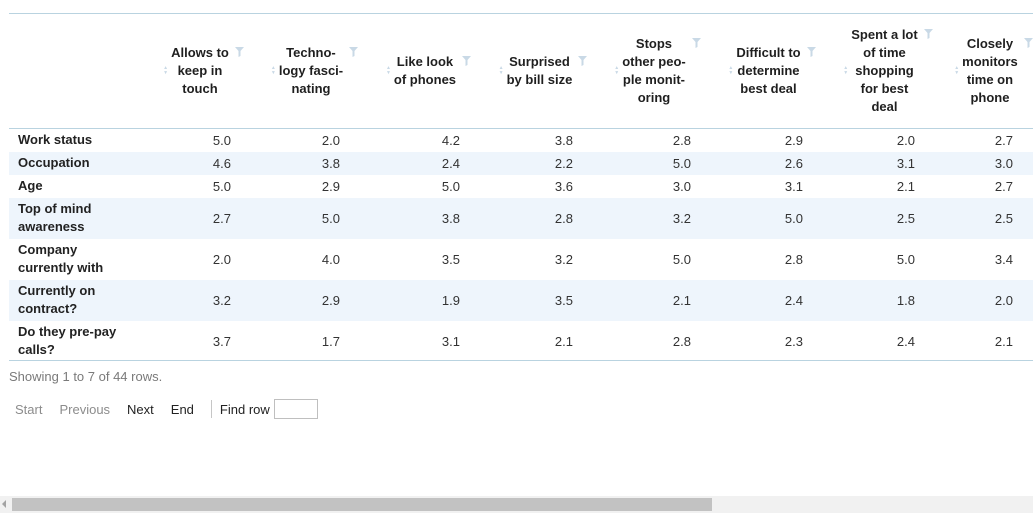 This screenshot has height=523, width=1033. What do you see at coordinates (793, 163) in the screenshot?
I see `table-cell: 2.6` at bounding box center [793, 163].